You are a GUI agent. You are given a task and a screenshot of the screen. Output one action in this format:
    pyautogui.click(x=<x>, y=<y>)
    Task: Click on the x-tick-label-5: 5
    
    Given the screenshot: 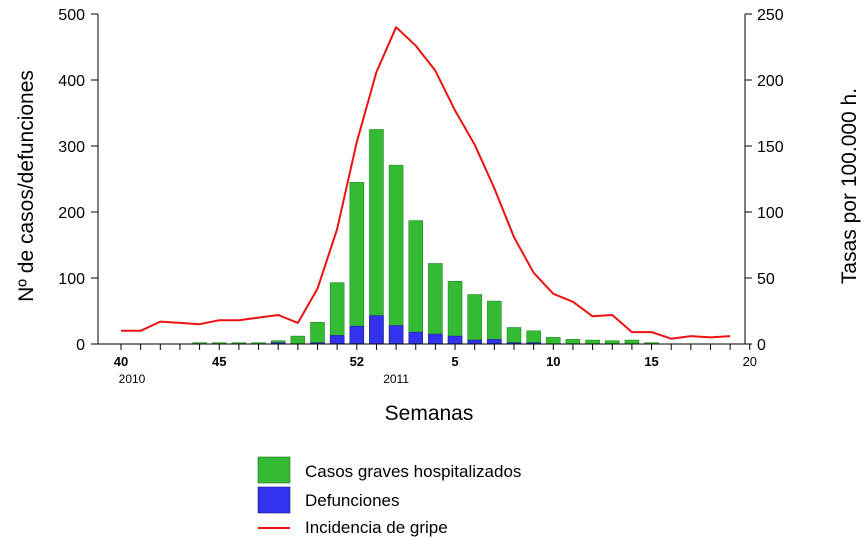 What is the action you would take?
    pyautogui.click(x=454, y=361)
    